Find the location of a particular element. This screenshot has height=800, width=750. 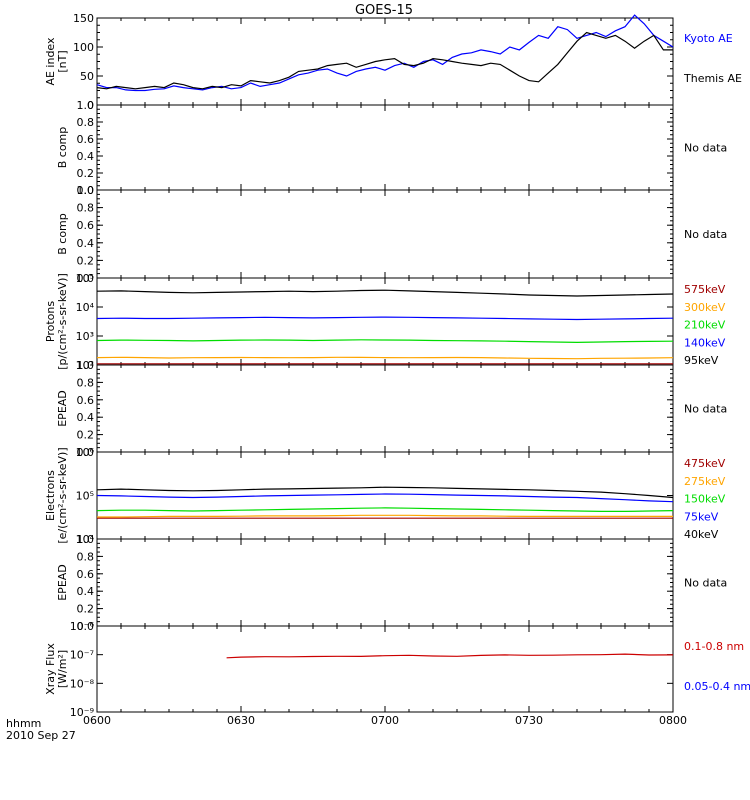

y-tick-label: 10⁻⁸ is located at coordinates (82, 683).